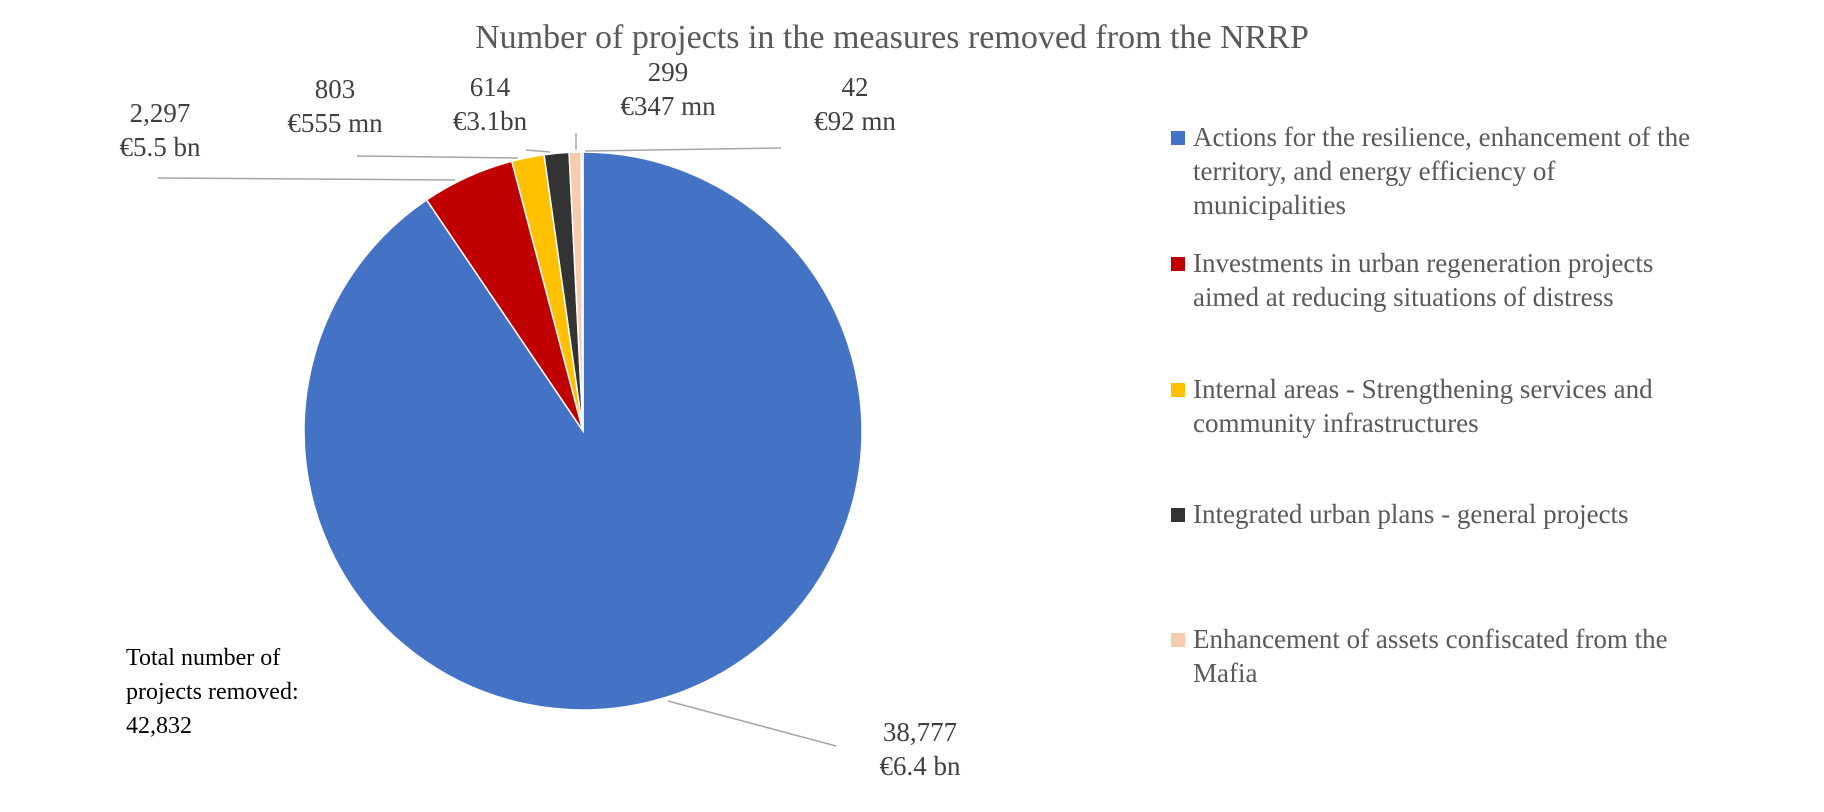  I want to click on data-label-amount: €6.4 bn, so click(921, 766).